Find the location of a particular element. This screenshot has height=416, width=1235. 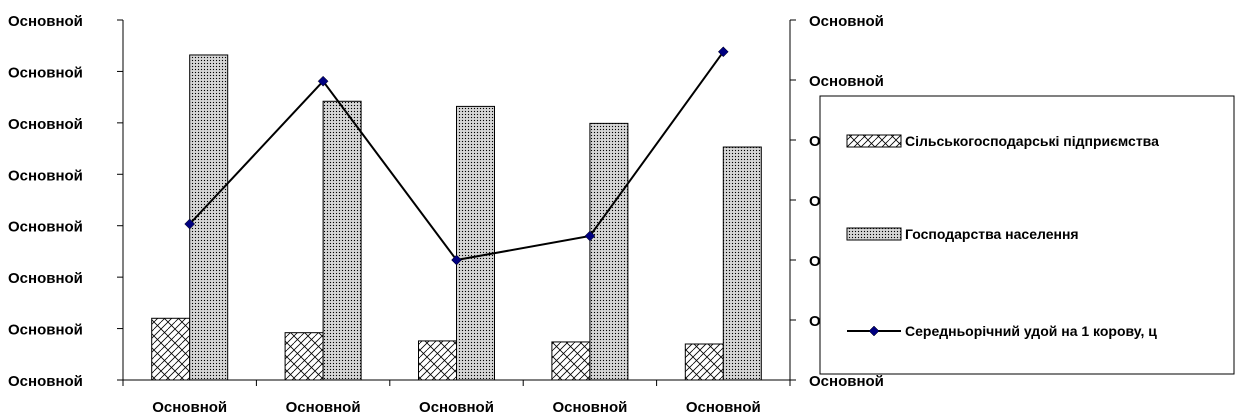

legend-label: Сільськогосподарські підприємства is located at coordinates (1032, 141).